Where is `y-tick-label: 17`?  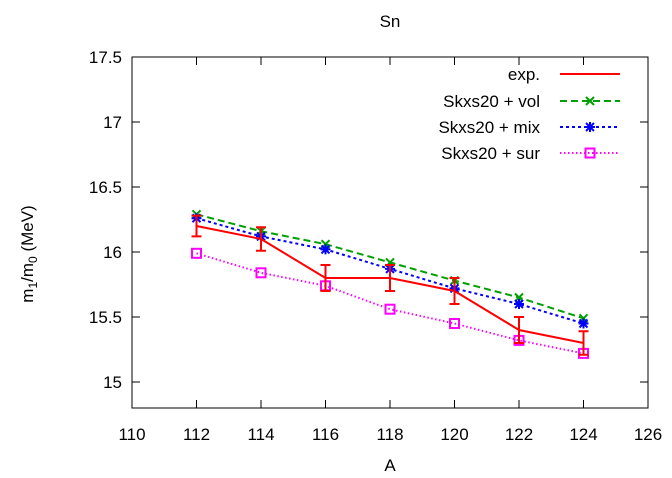
y-tick-label: 17 is located at coordinates (112, 122).